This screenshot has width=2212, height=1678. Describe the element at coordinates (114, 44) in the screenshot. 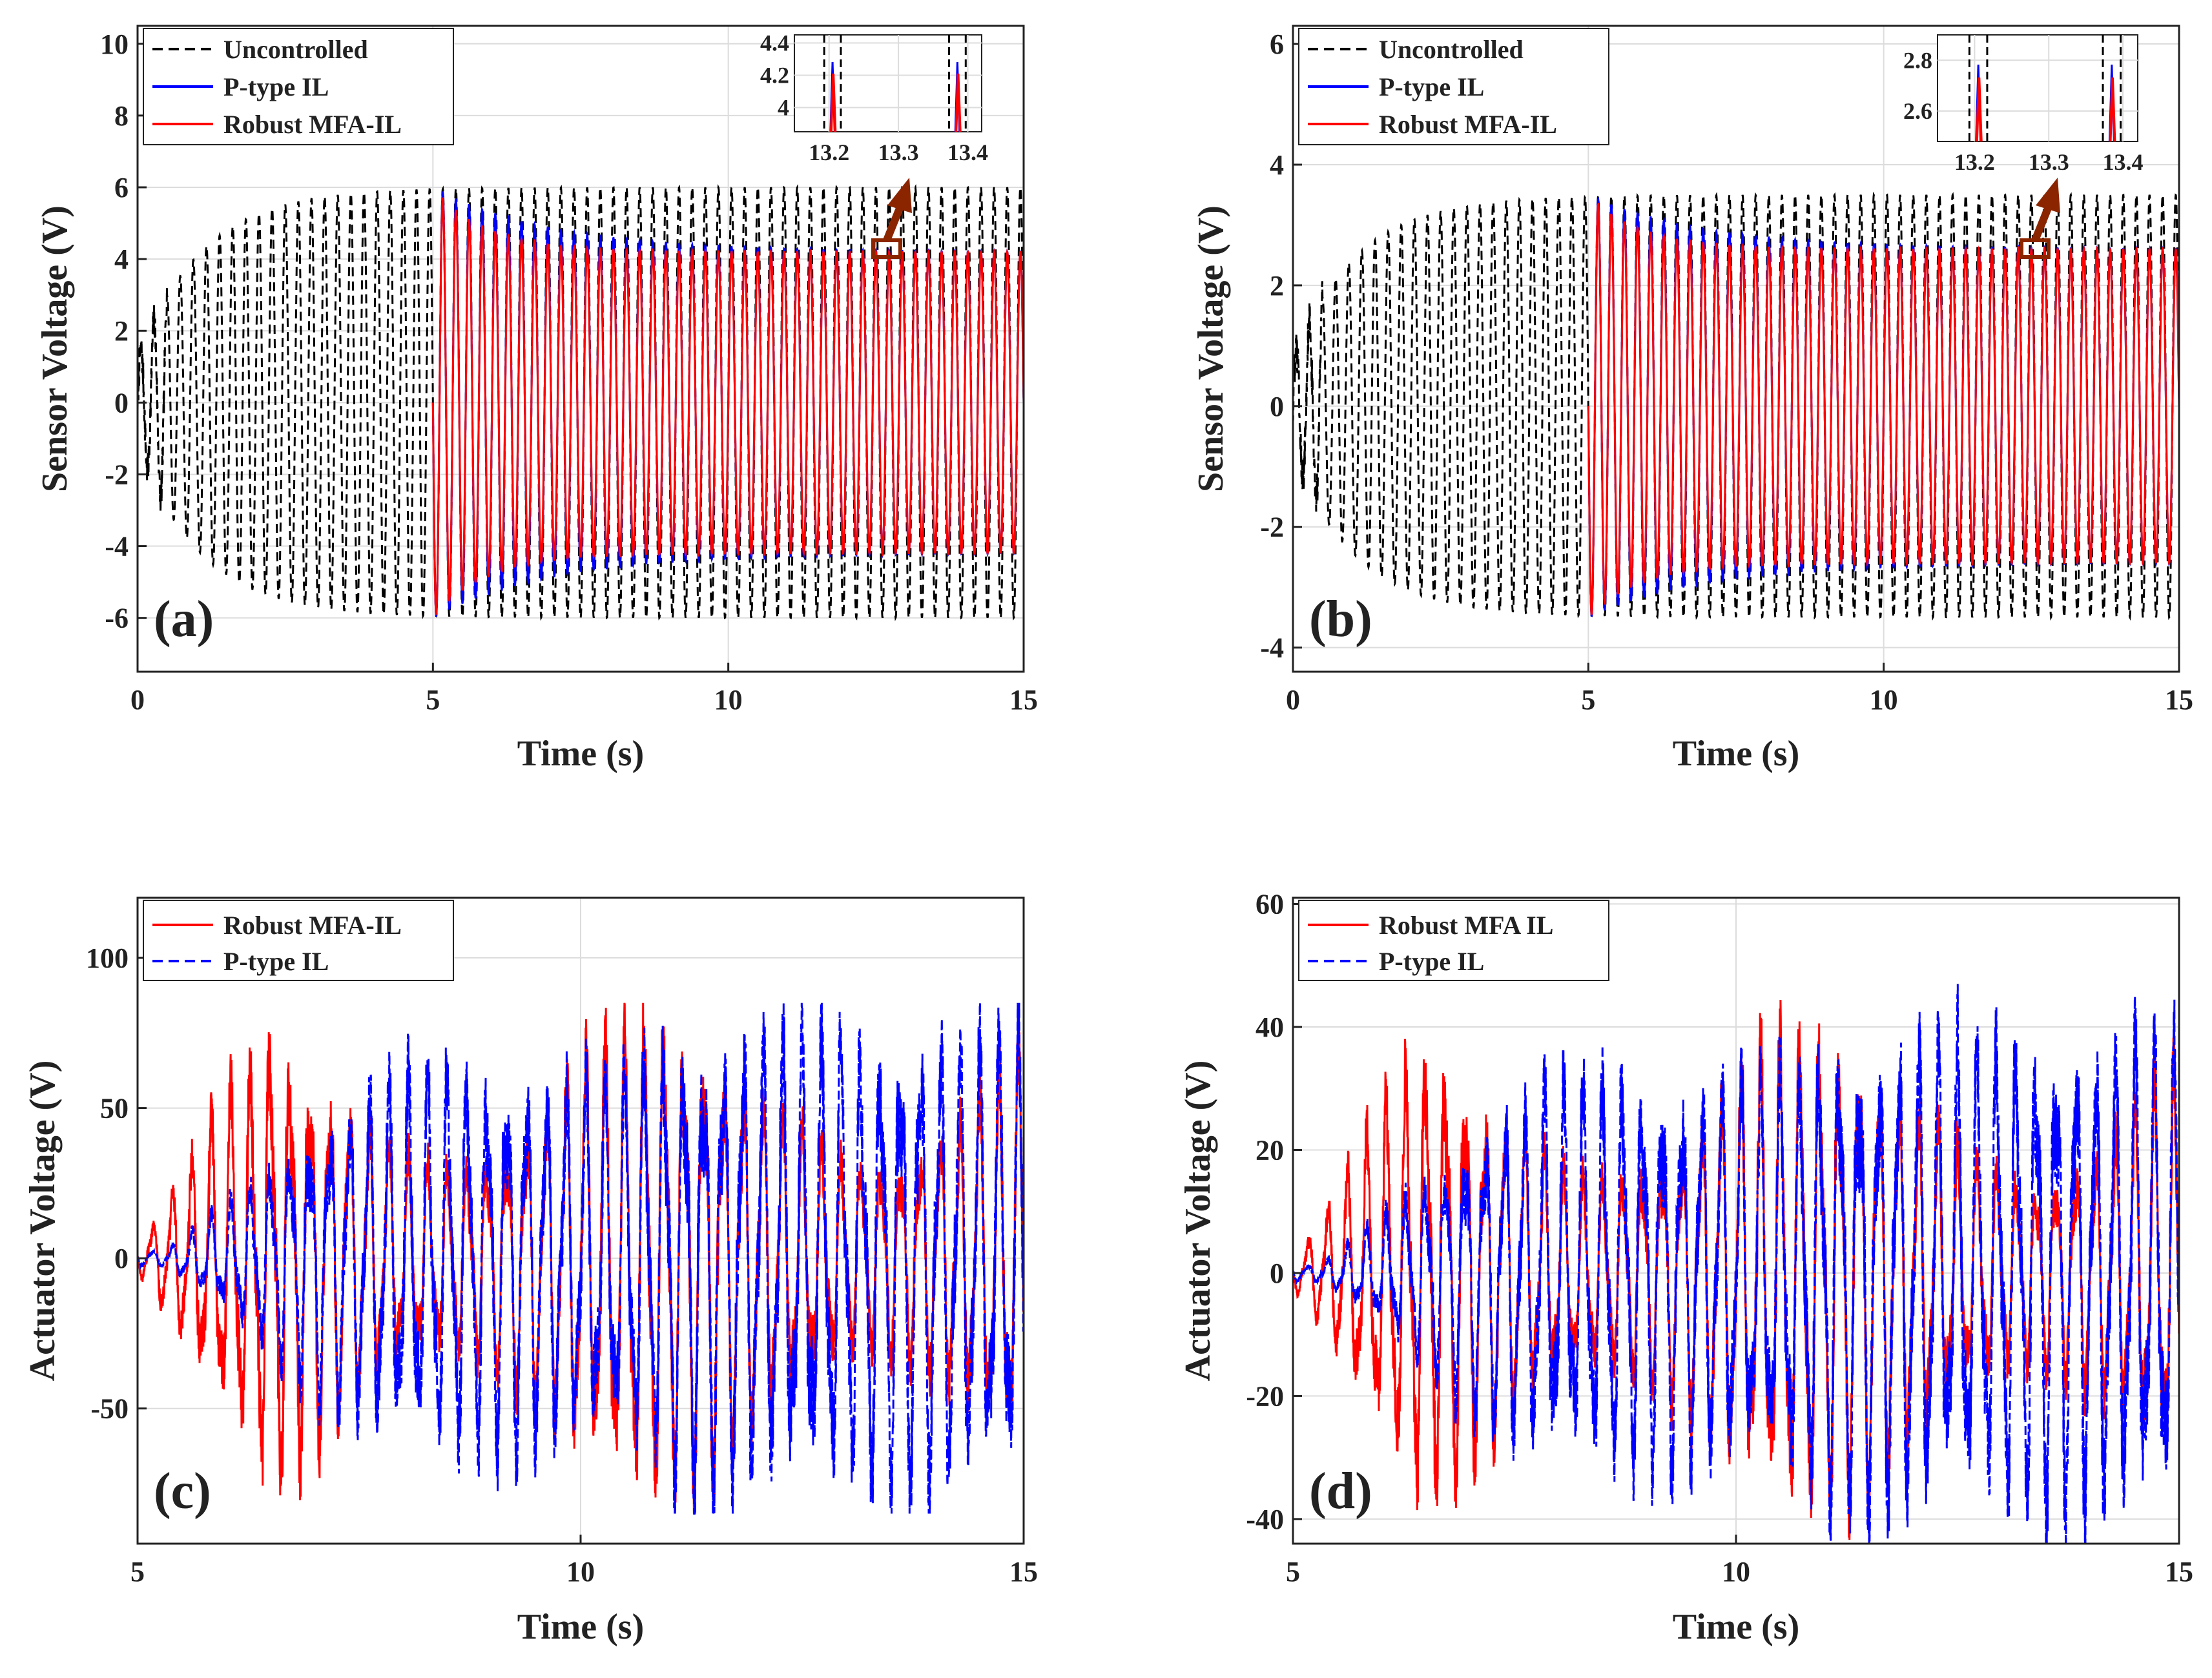

I see `y-tick-label: 10` at that location.